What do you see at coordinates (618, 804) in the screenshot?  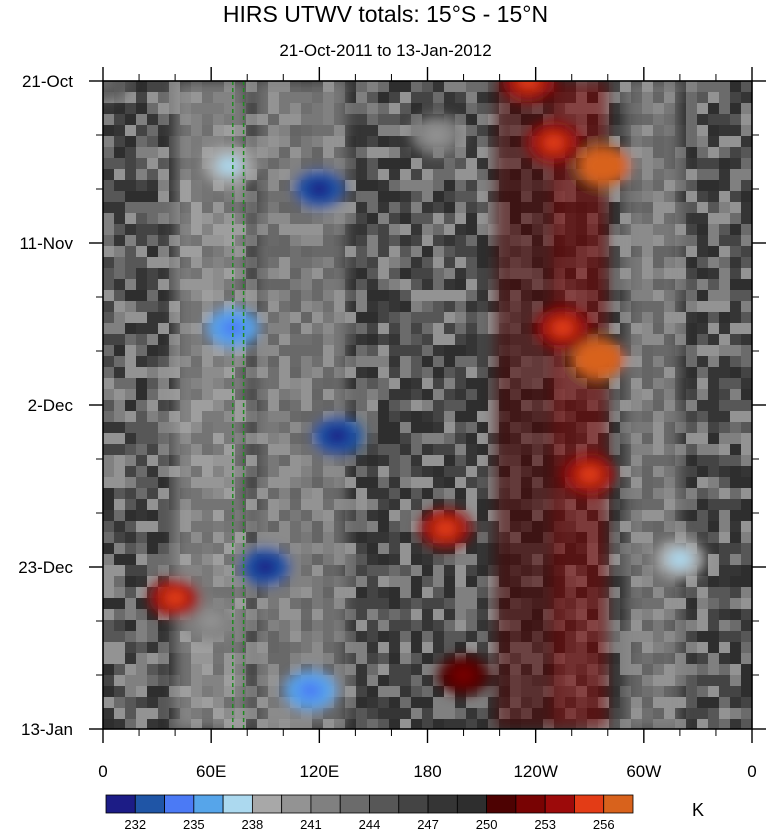 I see `colorbar-swatch` at bounding box center [618, 804].